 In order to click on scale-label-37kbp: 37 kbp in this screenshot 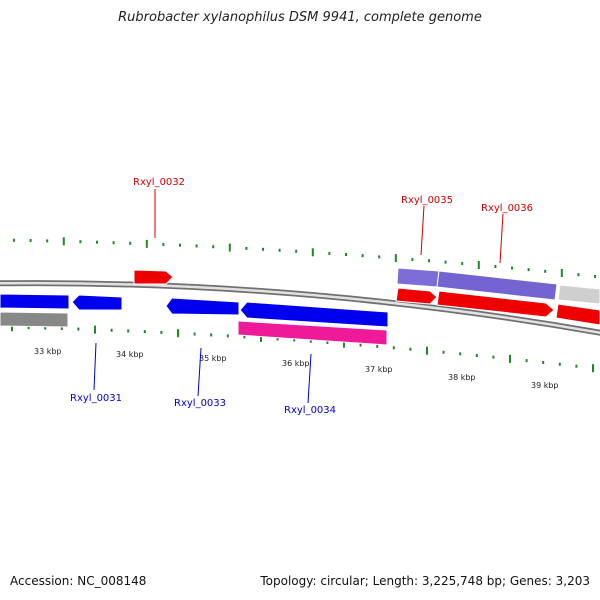, I will do `click(379, 369)`.